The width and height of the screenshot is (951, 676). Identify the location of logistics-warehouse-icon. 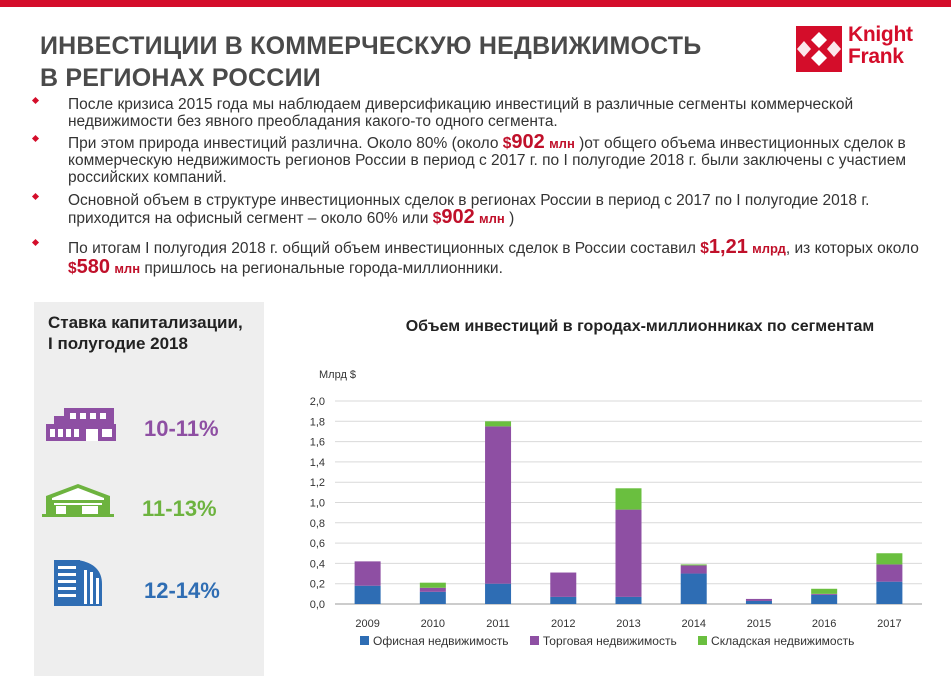
(78, 500).